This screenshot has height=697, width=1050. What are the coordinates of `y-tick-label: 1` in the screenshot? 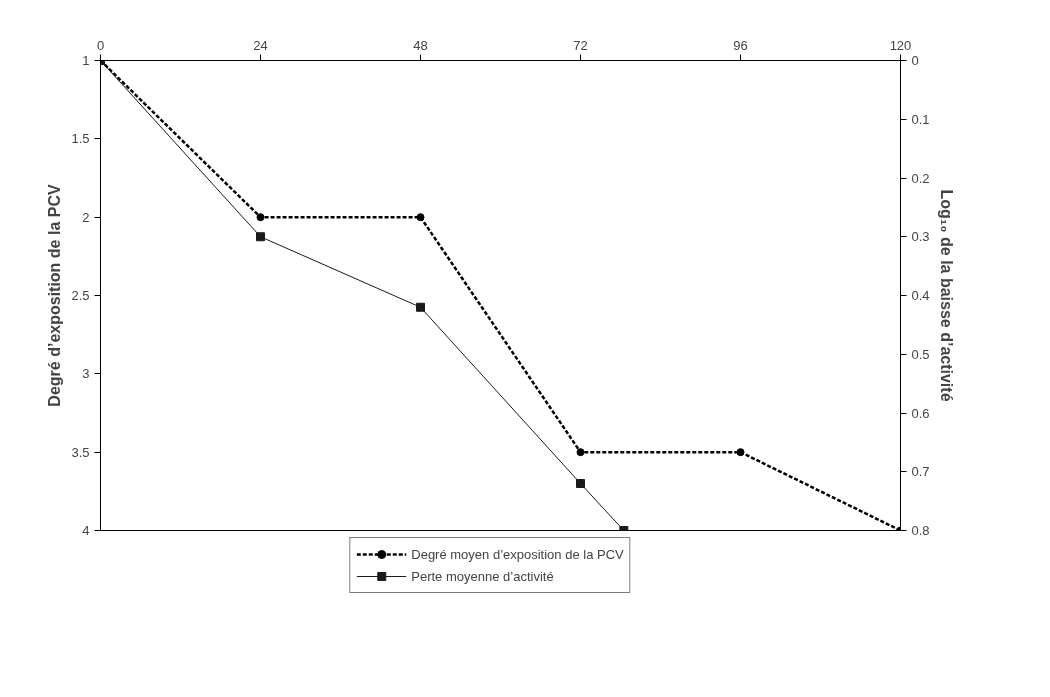 It's located at (86, 60).